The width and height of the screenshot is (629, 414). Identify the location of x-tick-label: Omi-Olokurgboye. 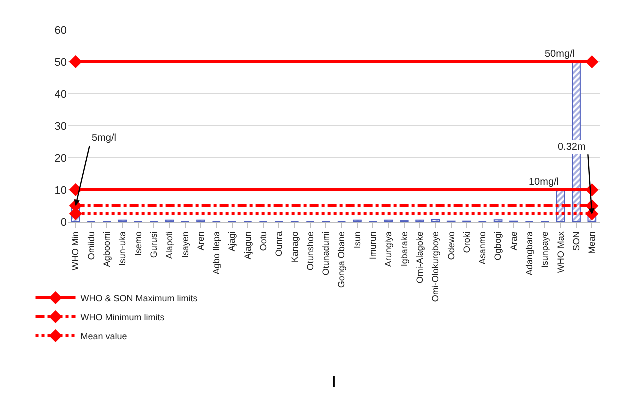
(435, 267).